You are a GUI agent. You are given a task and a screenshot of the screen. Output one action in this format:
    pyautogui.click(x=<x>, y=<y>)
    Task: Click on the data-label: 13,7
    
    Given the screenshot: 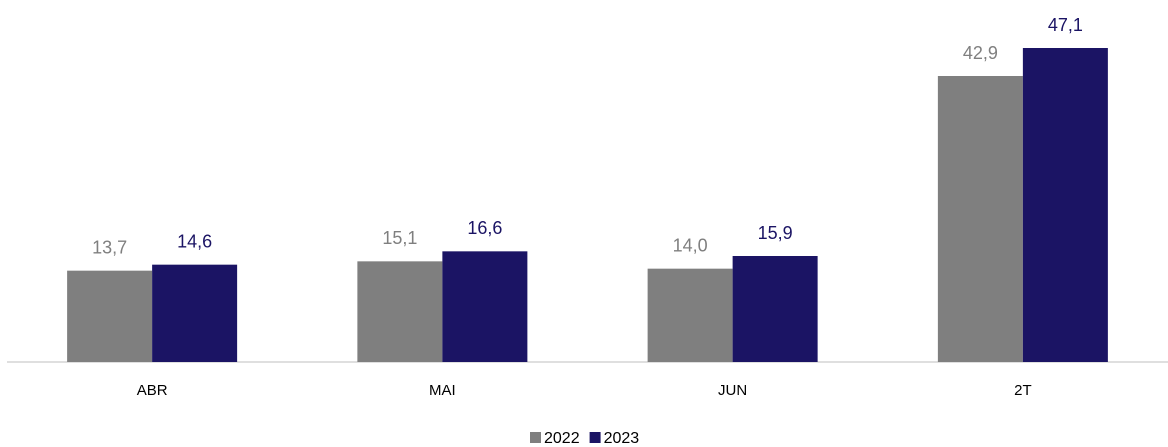 What is the action you would take?
    pyautogui.click(x=109, y=247)
    